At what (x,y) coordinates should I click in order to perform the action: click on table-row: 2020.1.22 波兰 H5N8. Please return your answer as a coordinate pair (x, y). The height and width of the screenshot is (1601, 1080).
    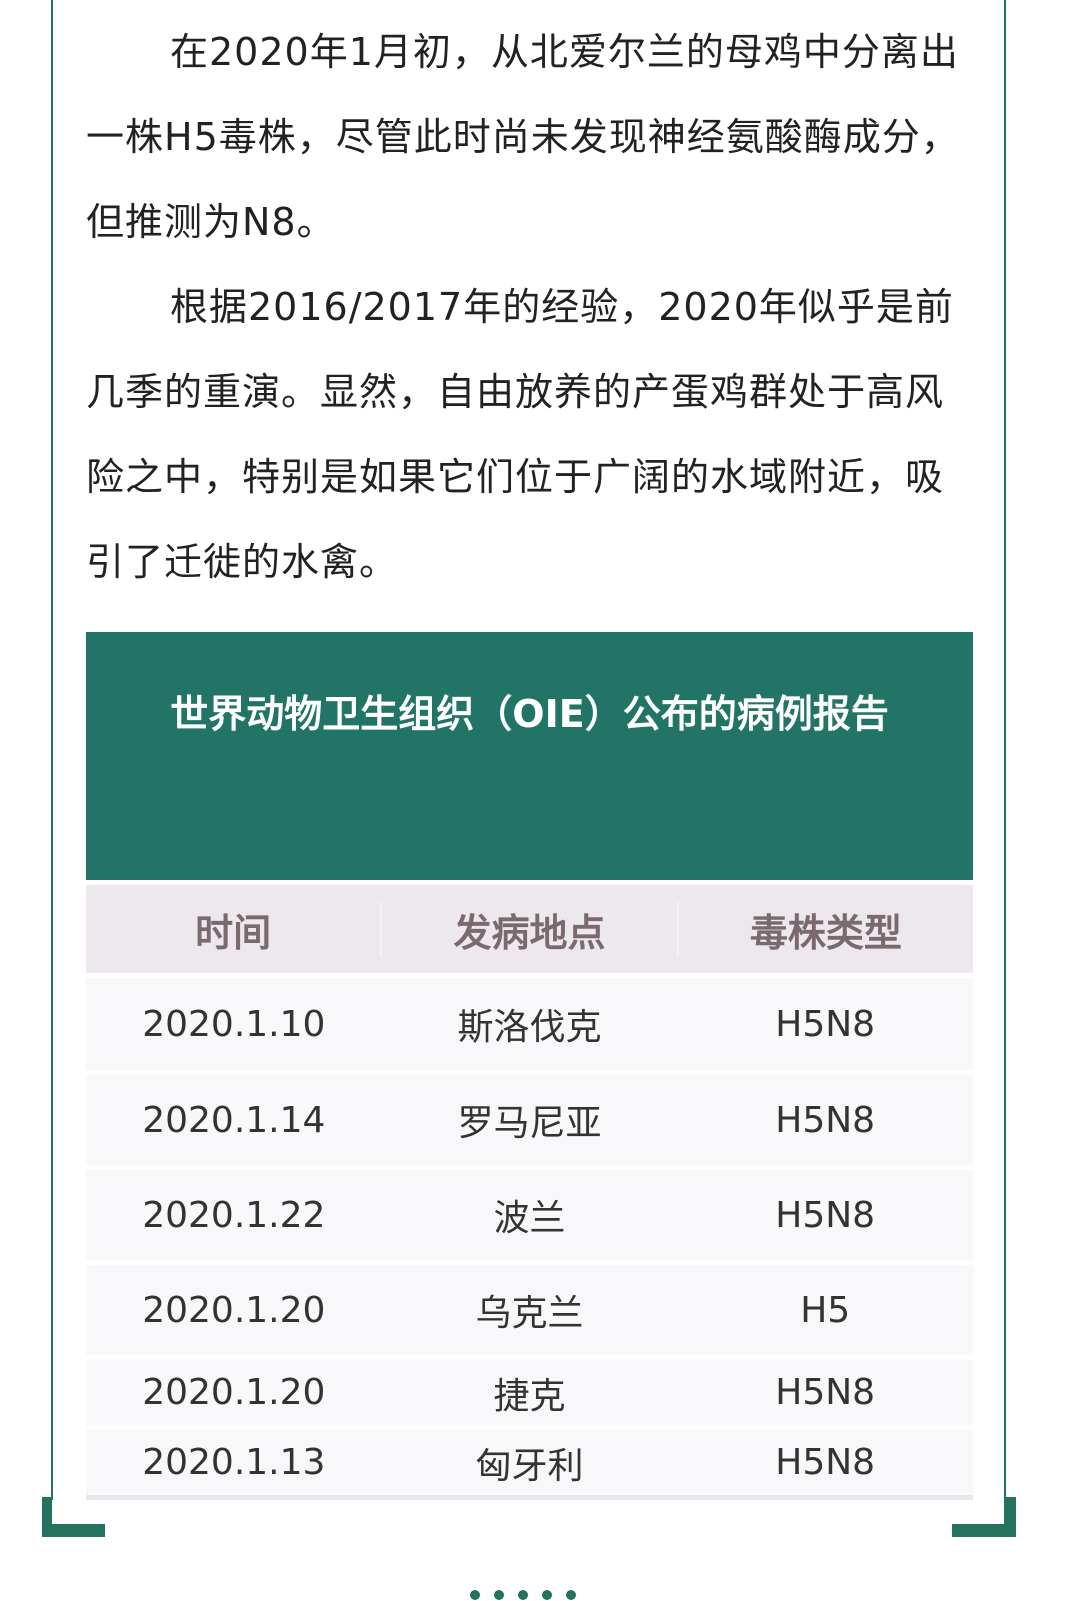
    Looking at the image, I should click on (529, 1215).